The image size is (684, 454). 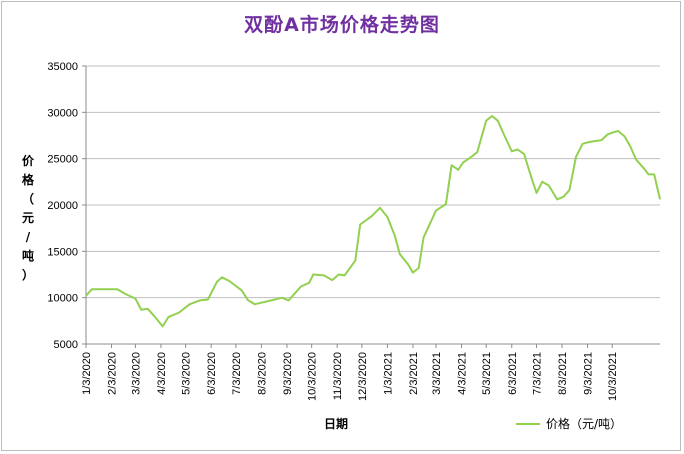 I want to click on x-tick-label: 6/3/2020, so click(x=212, y=373).